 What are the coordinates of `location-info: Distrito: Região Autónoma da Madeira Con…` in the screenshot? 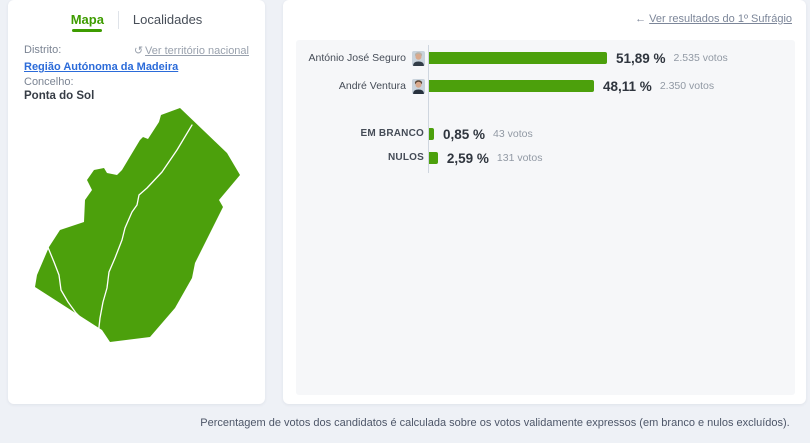 It's located at (136, 73).